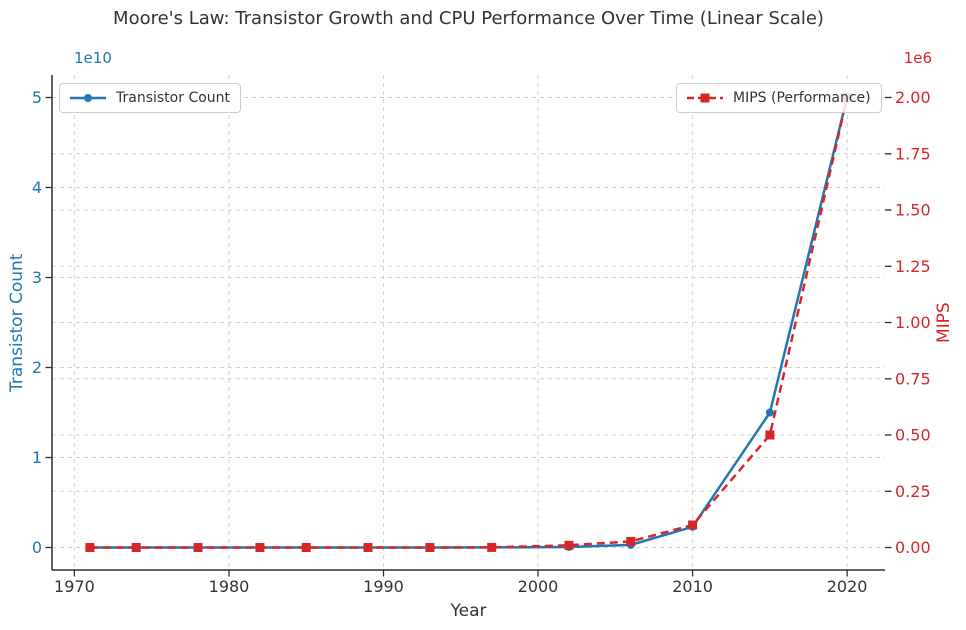 The height and width of the screenshot is (630, 966). Describe the element at coordinates (913, 491) in the screenshot. I see `svg-text: 0.25` at that location.